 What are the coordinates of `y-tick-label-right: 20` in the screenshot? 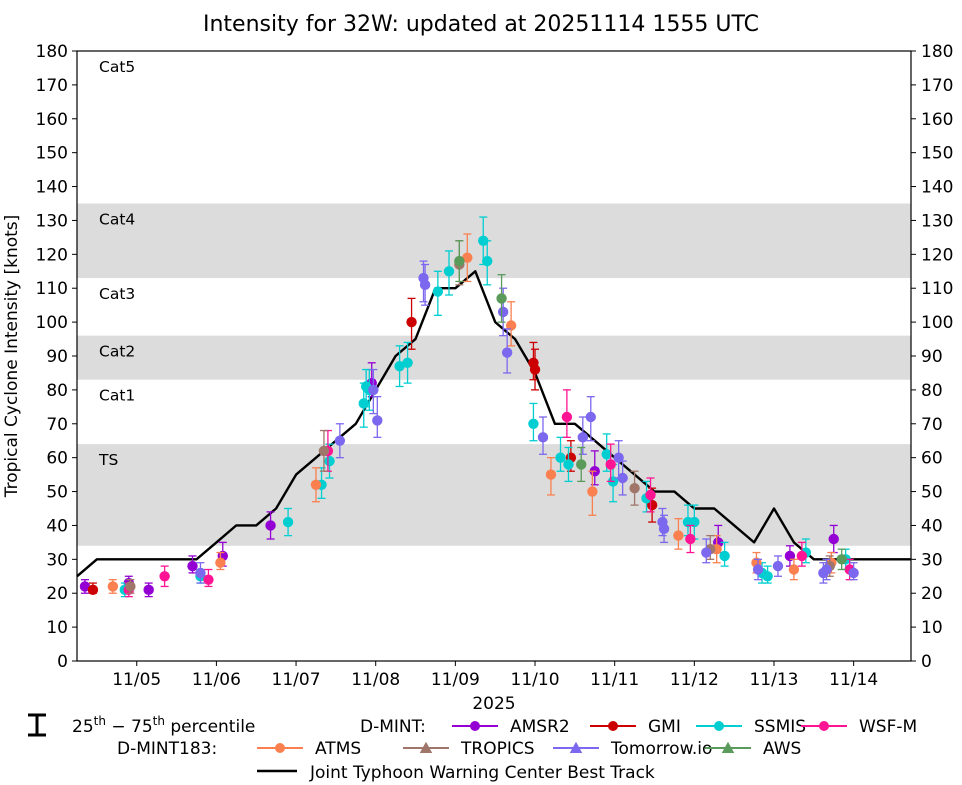 It's located at (932, 594).